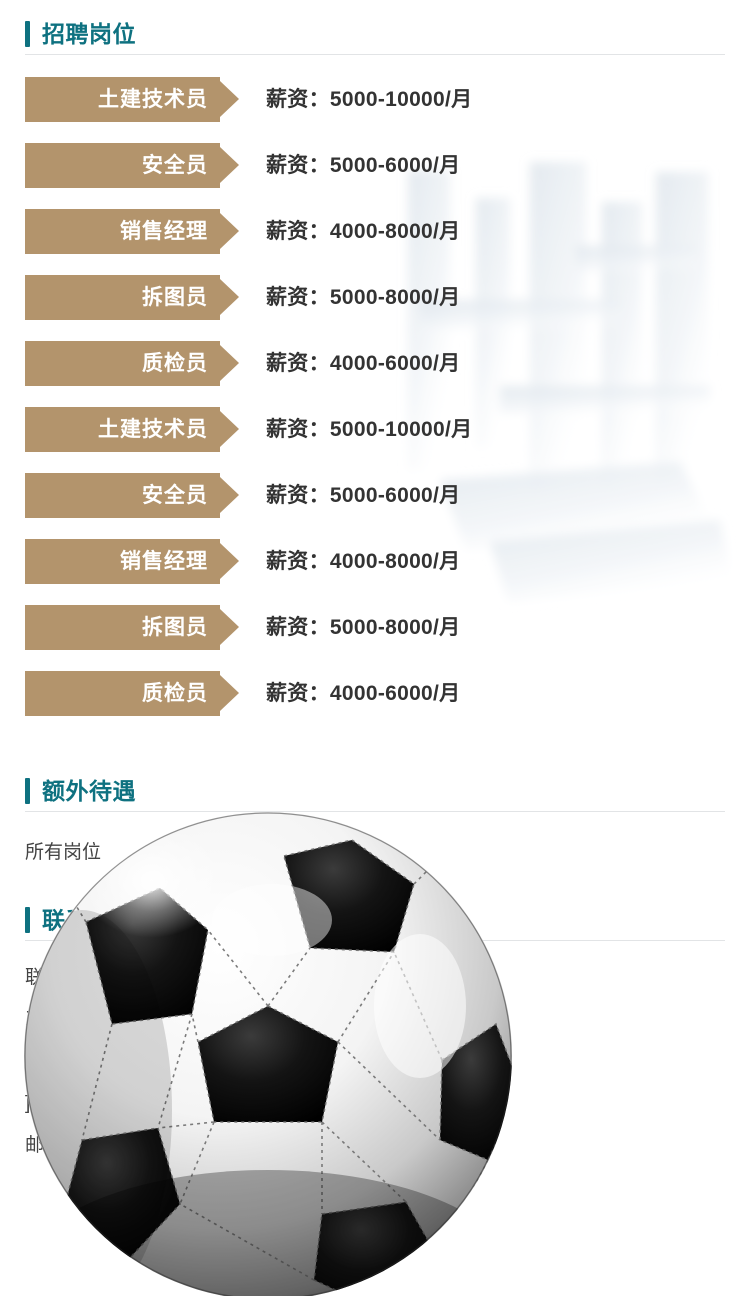 This screenshot has height=1296, width=750. Describe the element at coordinates (35, 1019) in the screenshot. I see `contact-line: 工` at that location.